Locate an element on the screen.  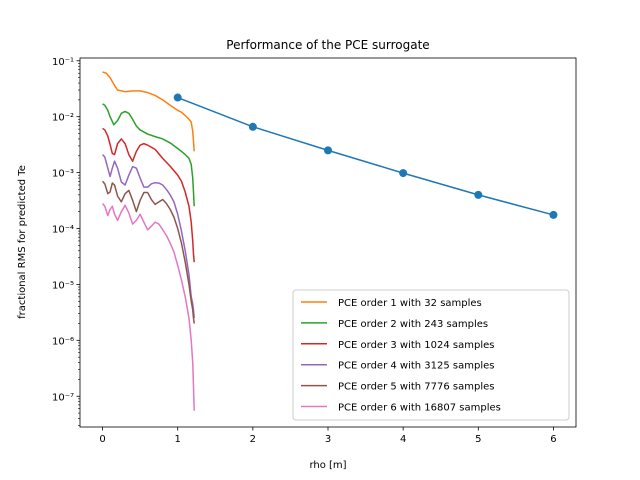
y-tick-label: 10⁻² is located at coordinates (63, 118).